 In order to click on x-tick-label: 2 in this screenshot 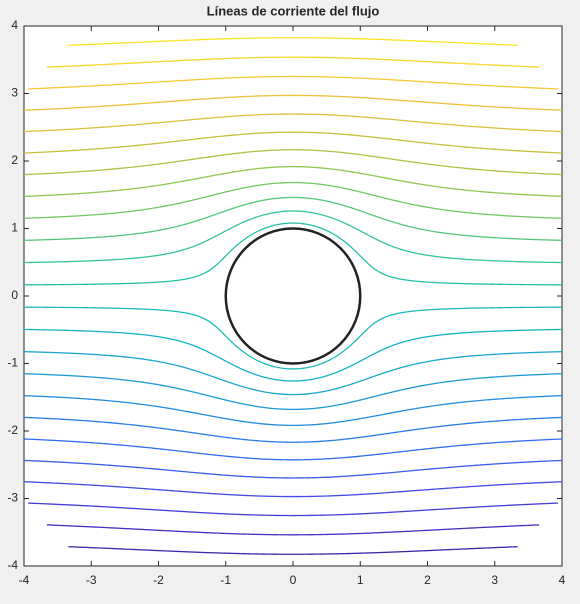, I will do `click(427, 580)`.